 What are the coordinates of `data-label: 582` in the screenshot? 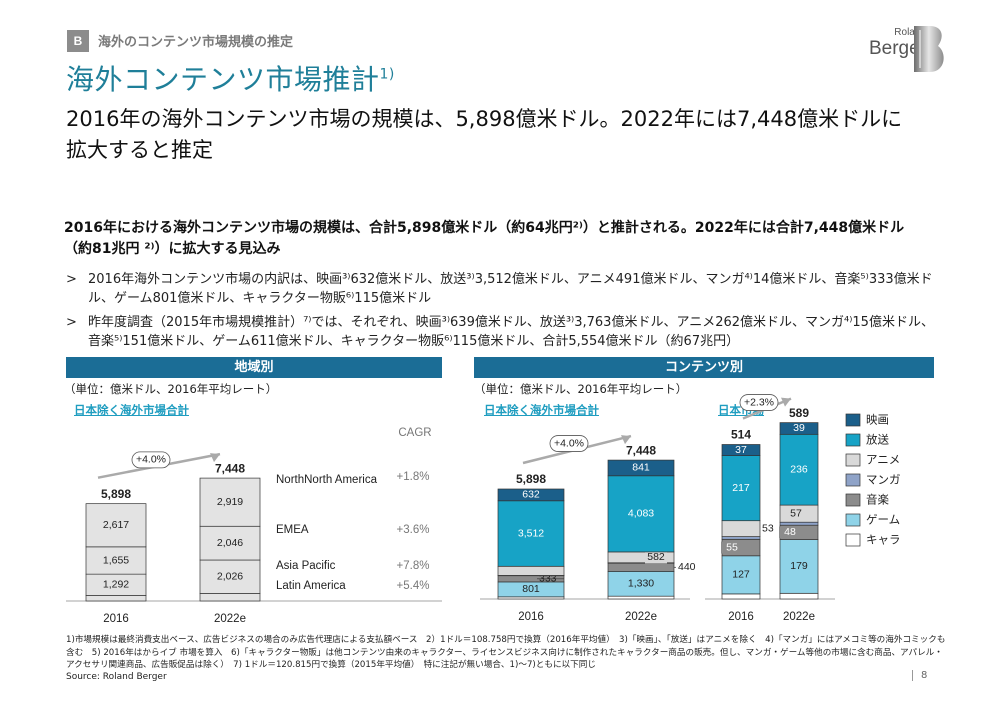 It's located at (656, 557).